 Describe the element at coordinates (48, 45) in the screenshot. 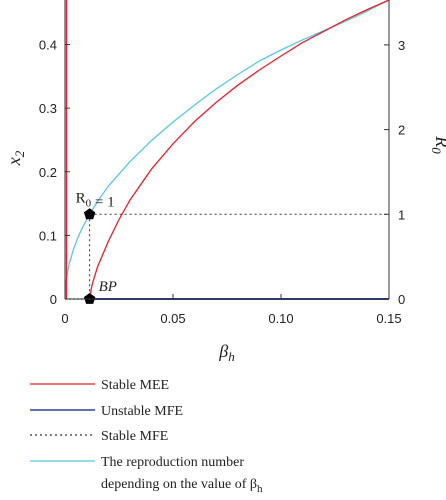

I see `y-left-tick-label: 0.4` at that location.